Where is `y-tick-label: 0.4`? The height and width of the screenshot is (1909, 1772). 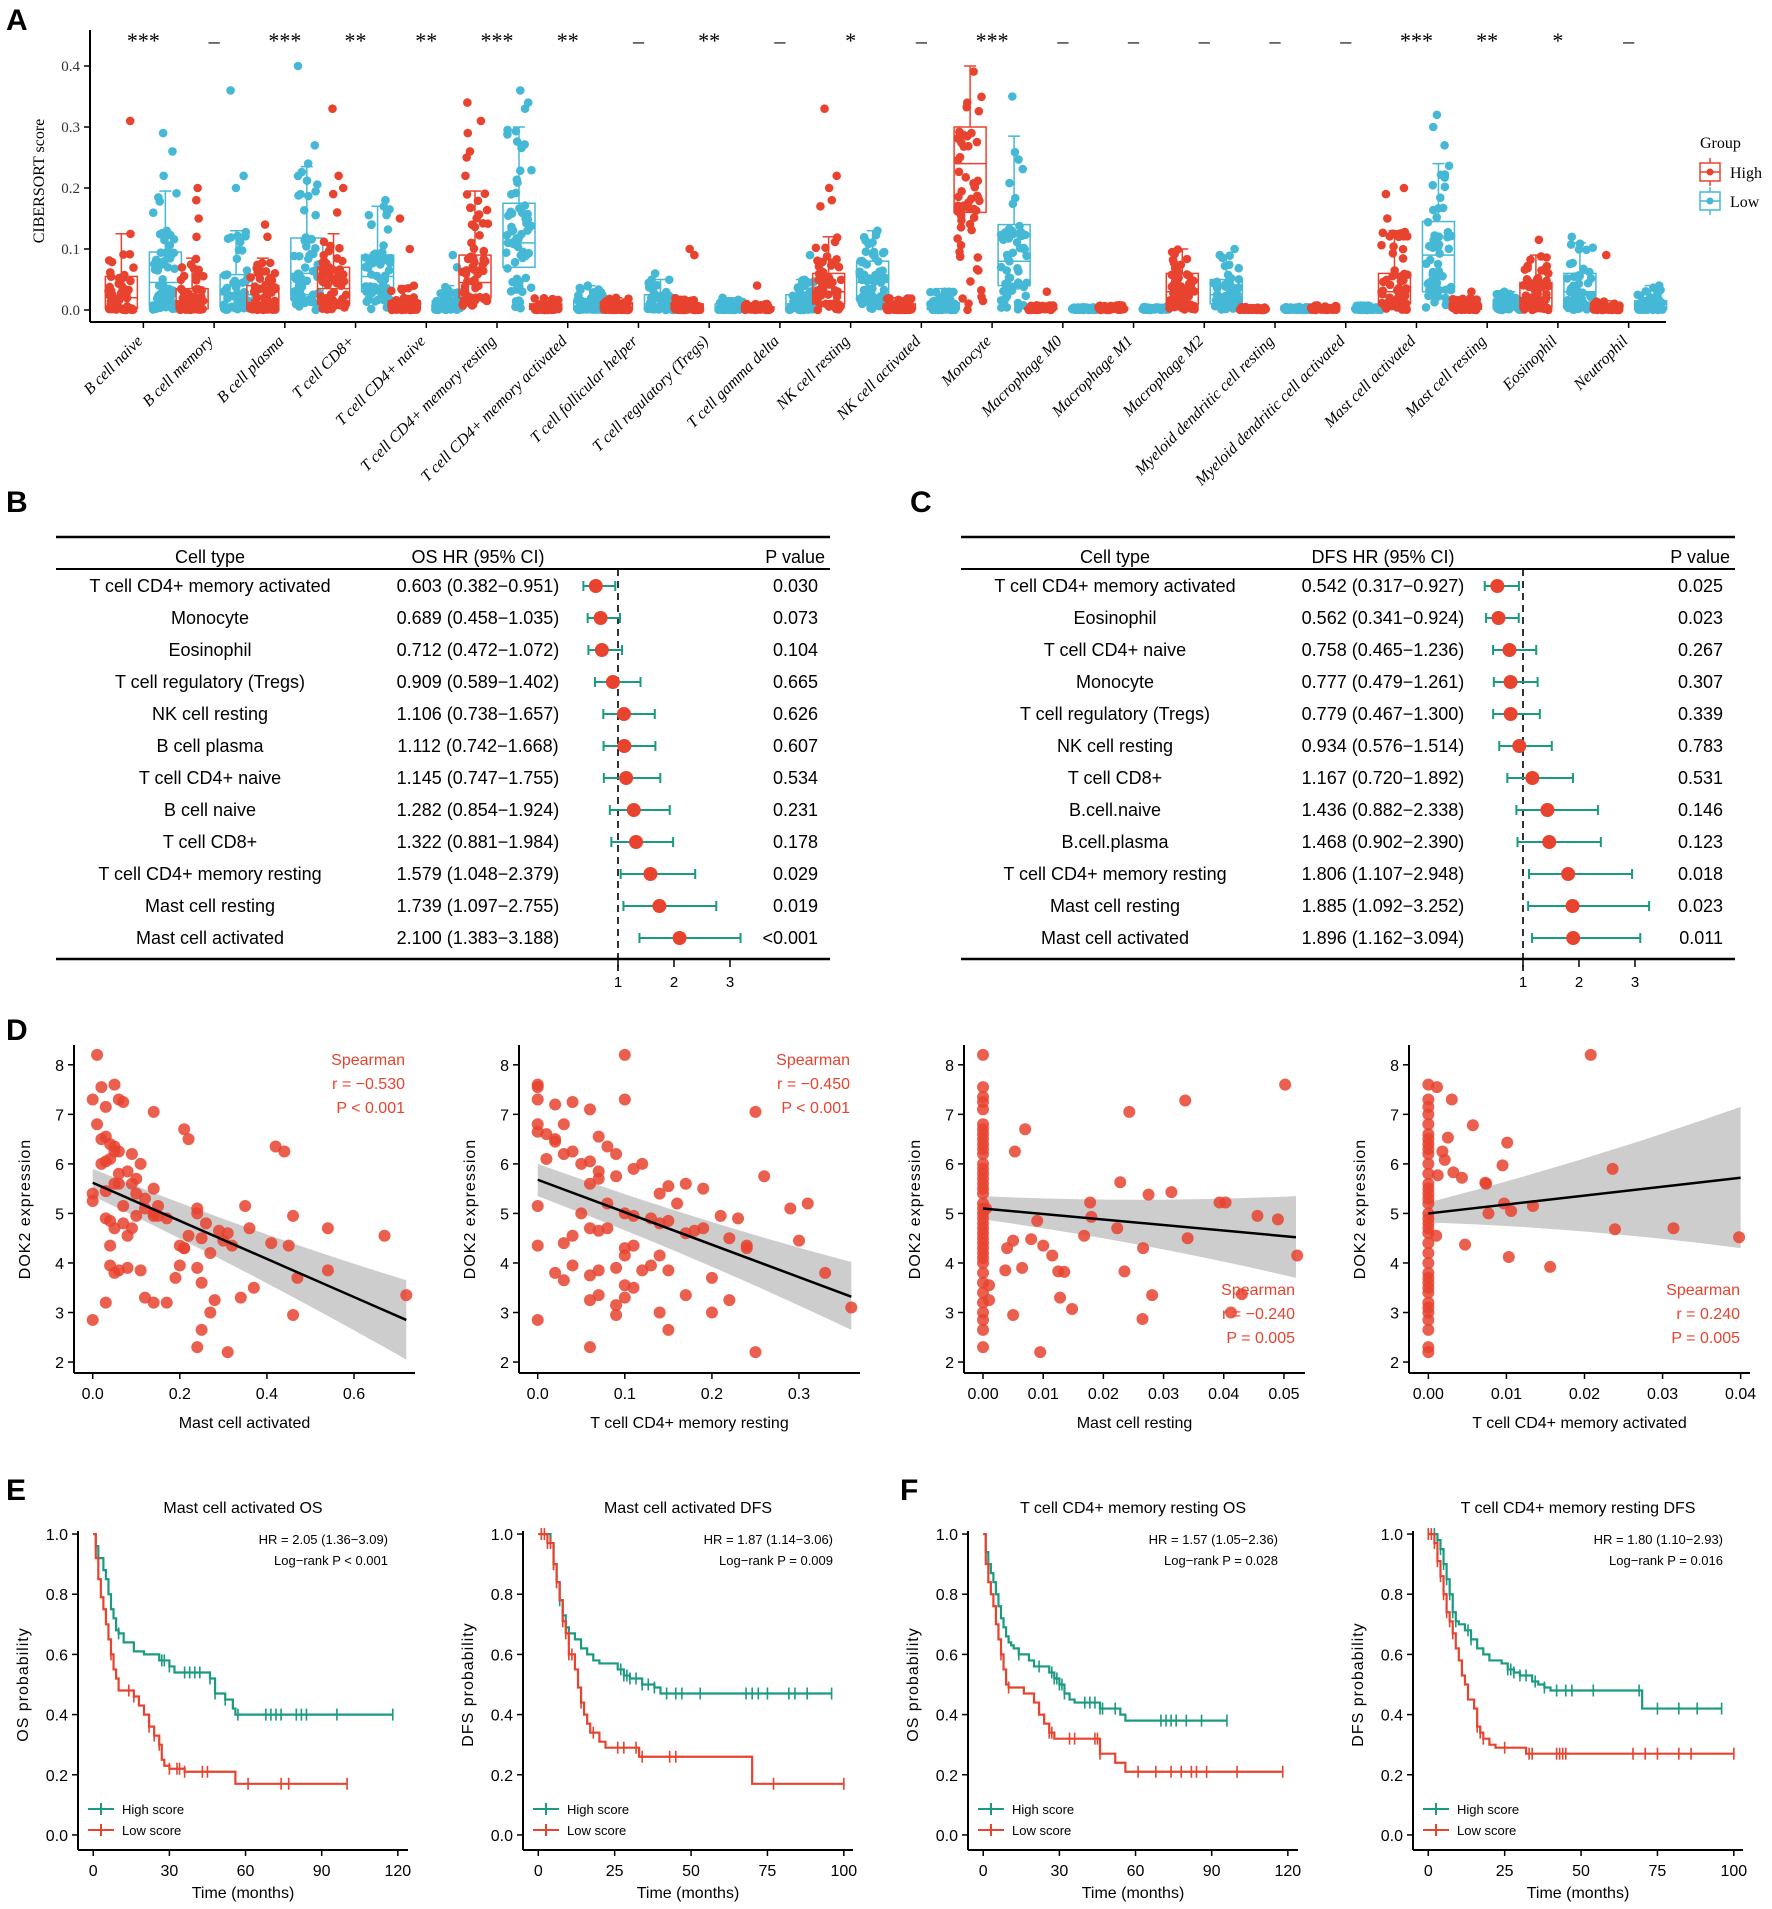
y-tick-label: 0.4 is located at coordinates (947, 1716).